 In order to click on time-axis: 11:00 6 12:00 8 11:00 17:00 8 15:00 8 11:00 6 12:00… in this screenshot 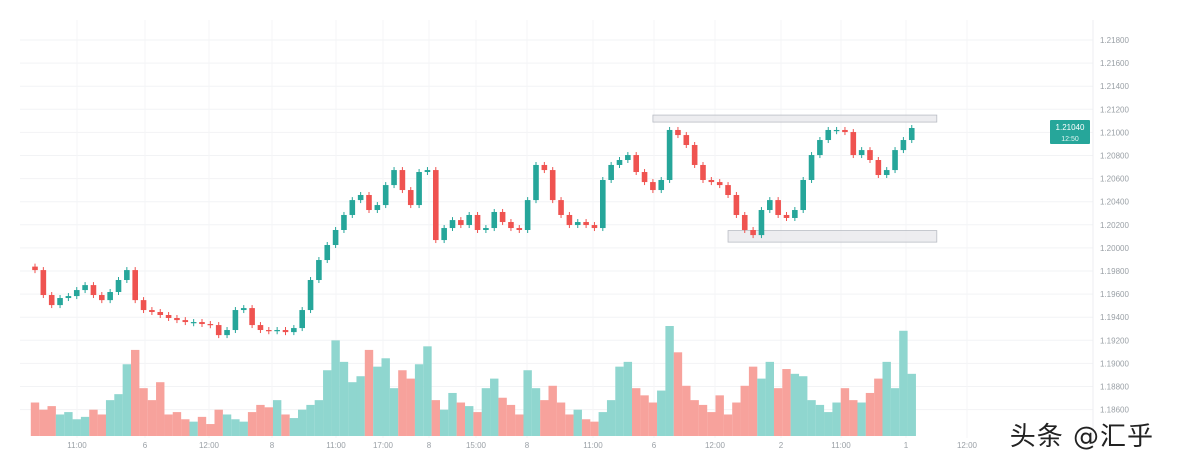, I will do `click(522, 445)`.